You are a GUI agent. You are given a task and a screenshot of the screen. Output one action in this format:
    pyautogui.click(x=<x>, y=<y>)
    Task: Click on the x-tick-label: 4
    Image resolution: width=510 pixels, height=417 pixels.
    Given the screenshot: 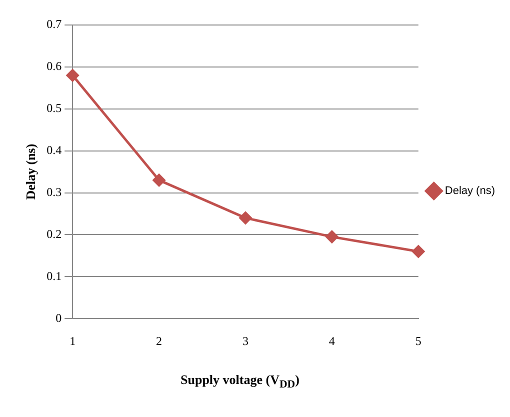 What is the action you would take?
    pyautogui.click(x=331, y=341)
    